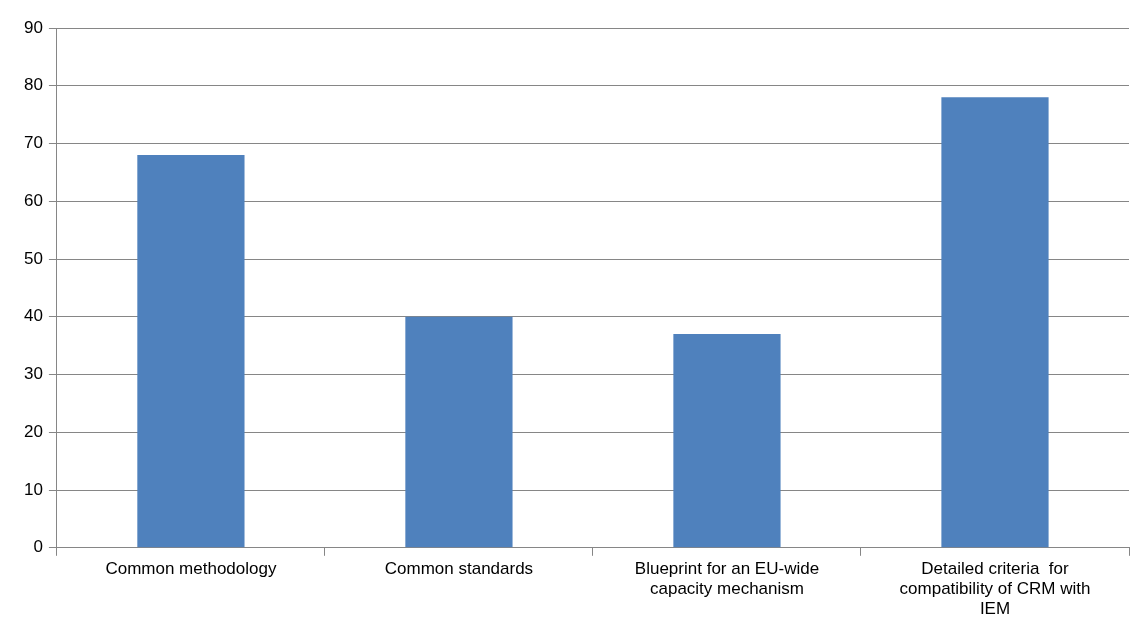  What do you see at coordinates (459, 568) in the screenshot?
I see `x-tick-label: Common standards` at bounding box center [459, 568].